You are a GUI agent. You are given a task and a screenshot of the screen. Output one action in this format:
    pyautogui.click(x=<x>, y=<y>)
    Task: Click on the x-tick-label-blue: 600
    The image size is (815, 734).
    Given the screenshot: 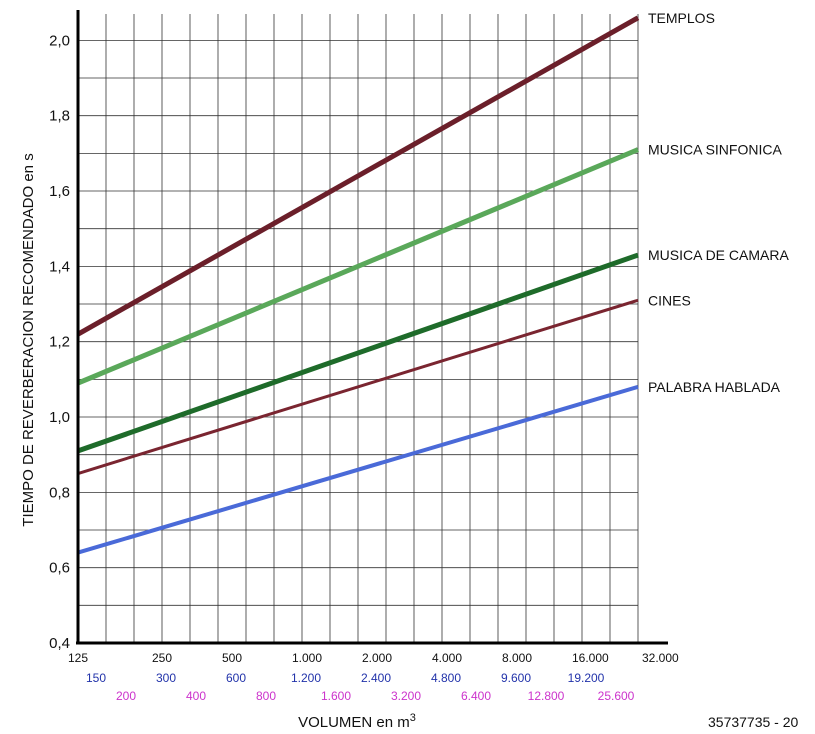 What is the action you would take?
    pyautogui.click(x=236, y=678)
    